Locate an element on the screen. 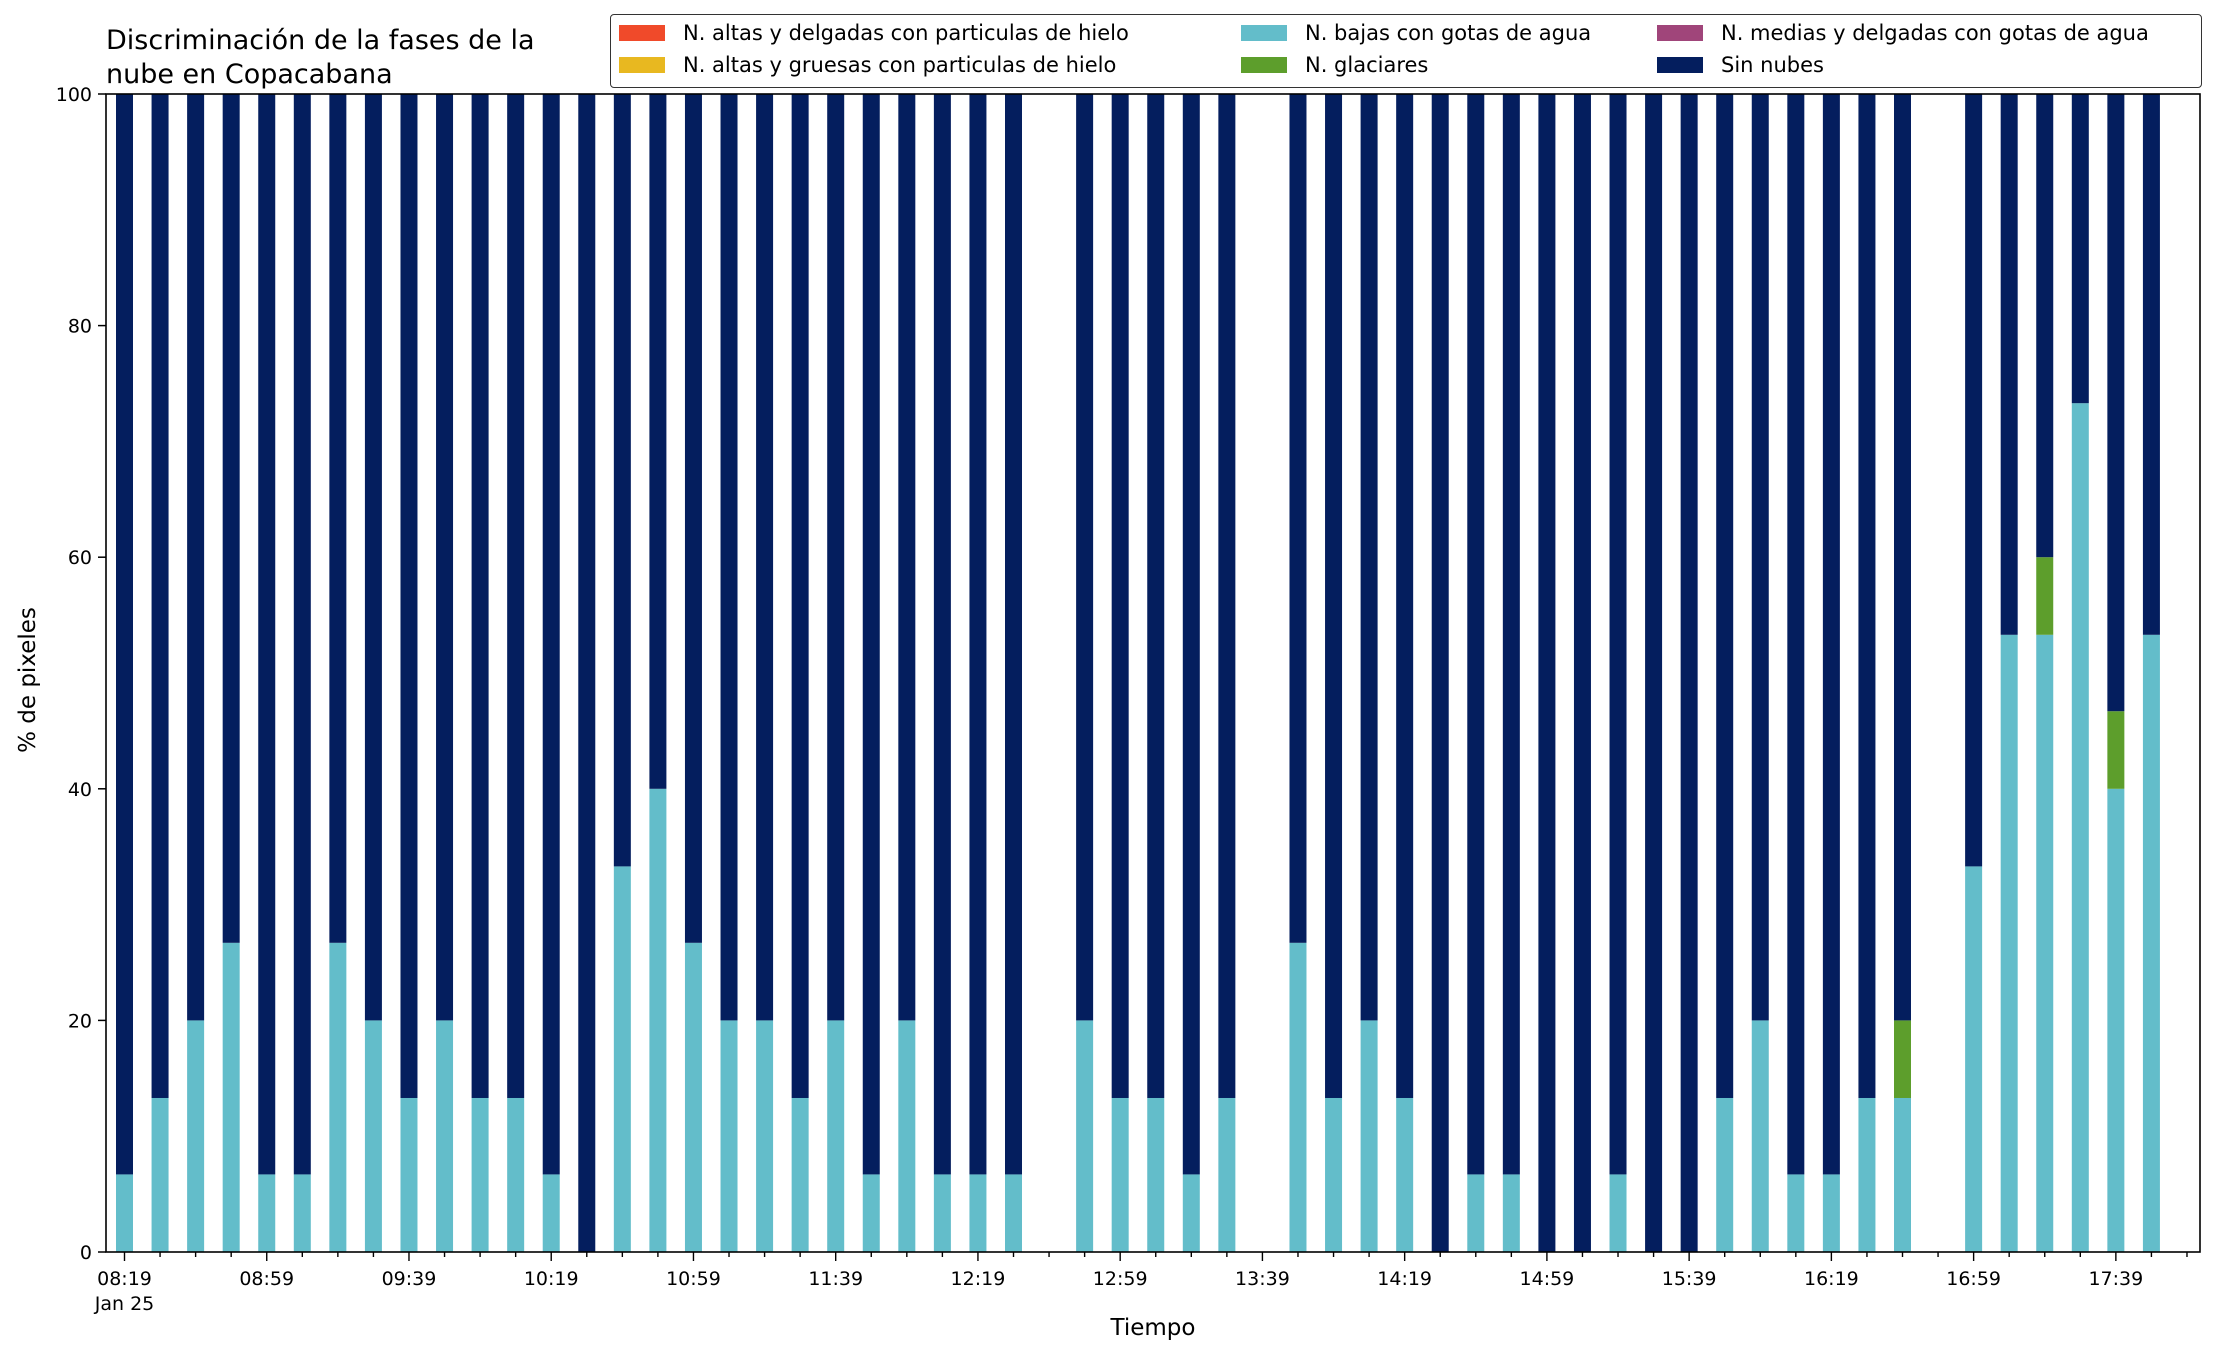 Image resolution: width=2216 pixels, height=1355 pixels. legend-label: N. glaciares is located at coordinates (1367, 65).